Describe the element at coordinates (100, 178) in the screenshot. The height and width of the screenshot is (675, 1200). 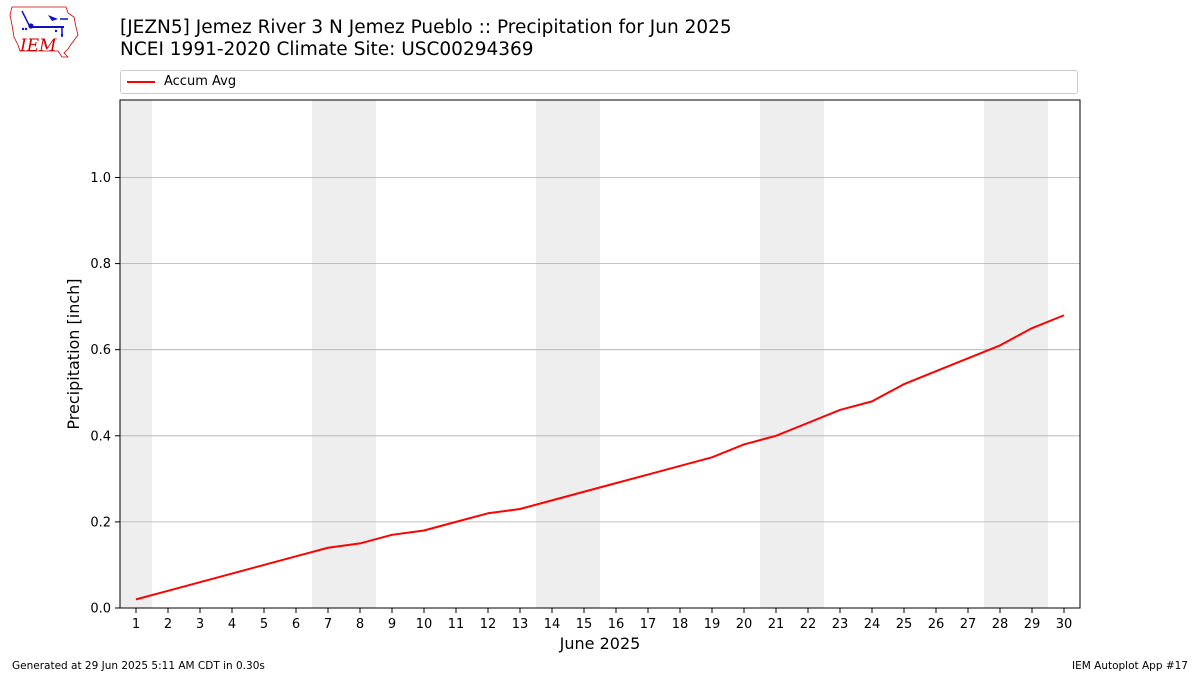
I see `y-tick-label: 1.0` at that location.